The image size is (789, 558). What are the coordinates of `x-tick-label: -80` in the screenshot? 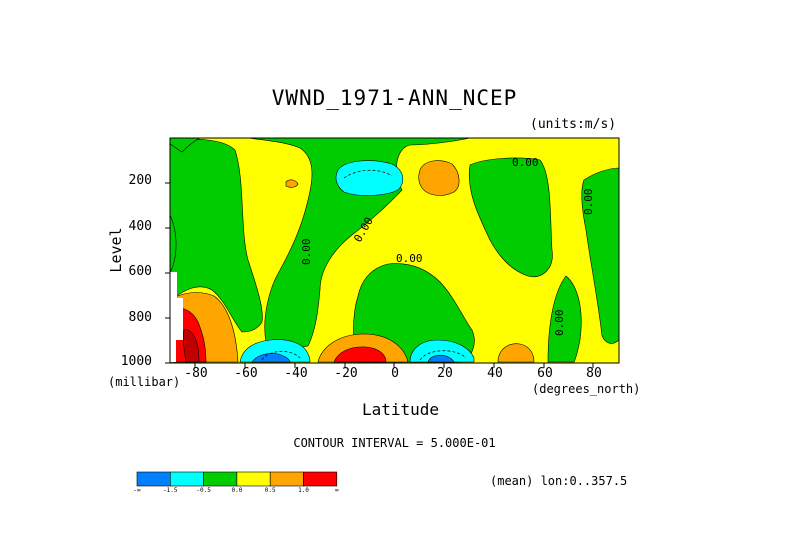 It's located at (196, 373).